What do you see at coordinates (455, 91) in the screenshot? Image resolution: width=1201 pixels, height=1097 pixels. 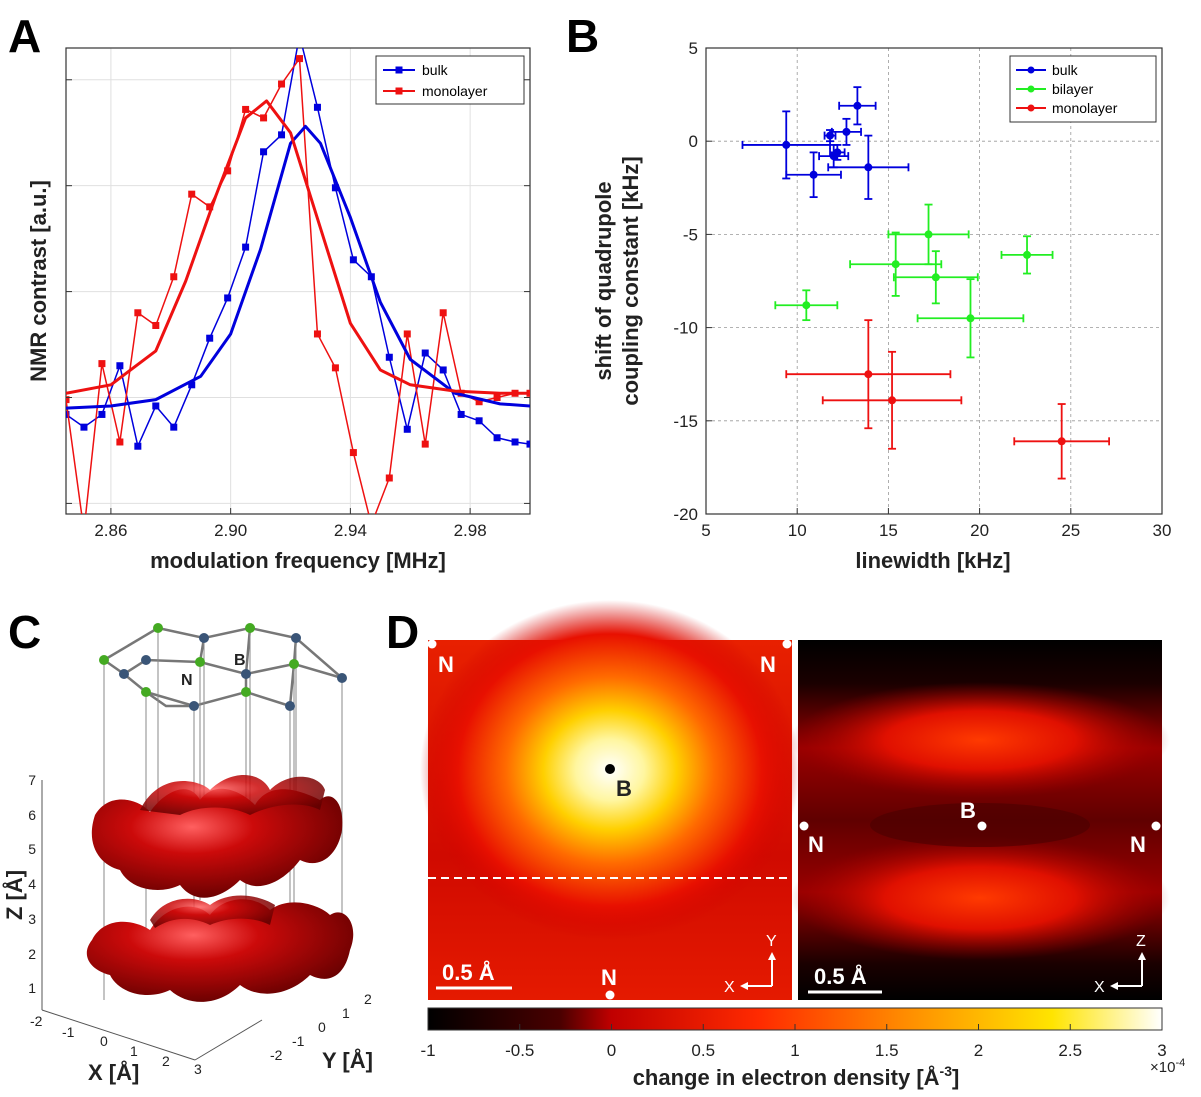 I see `legend-a-monolayer: monolayer` at bounding box center [455, 91].